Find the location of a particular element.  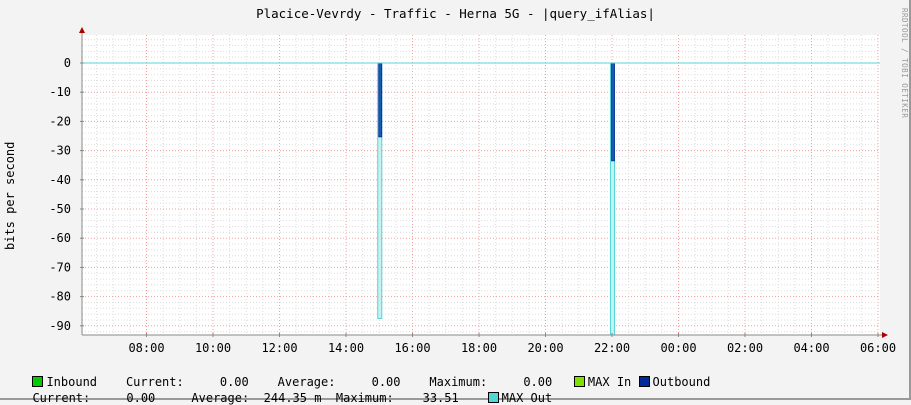

x-tick-label: 10:00 is located at coordinates (213, 348).